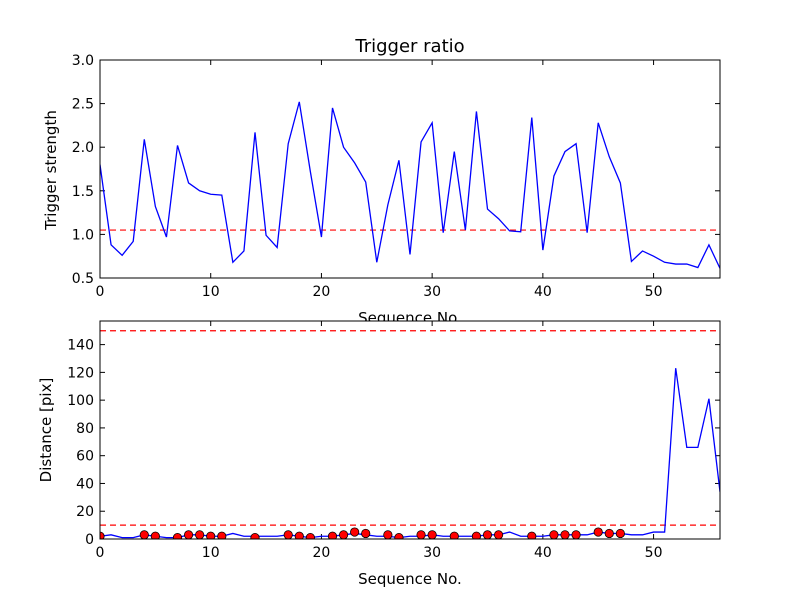 Image resolution: width=800 pixels, height=600 pixels. What do you see at coordinates (100, 292) in the screenshot?
I see `top-x-tick-label: 0` at bounding box center [100, 292].